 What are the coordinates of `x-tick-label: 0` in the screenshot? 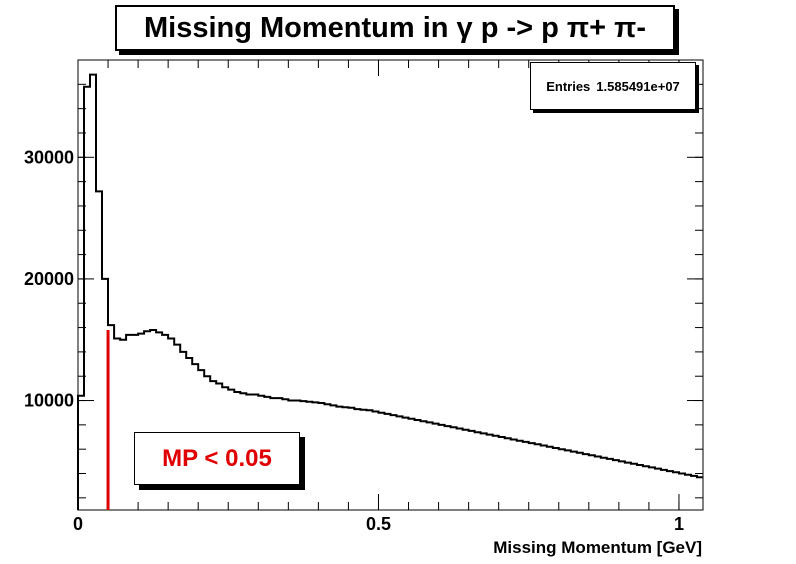 It's located at (78, 524).